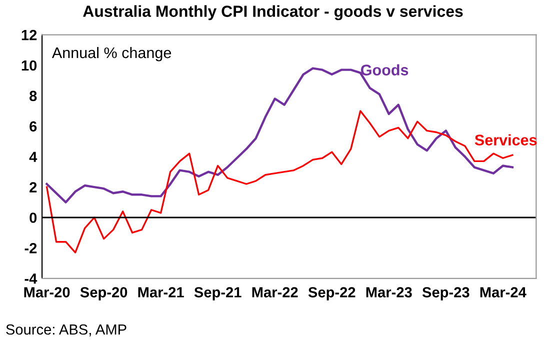 This screenshot has height=348, width=546. I want to click on y-tick-label: -4, so click(31, 279).